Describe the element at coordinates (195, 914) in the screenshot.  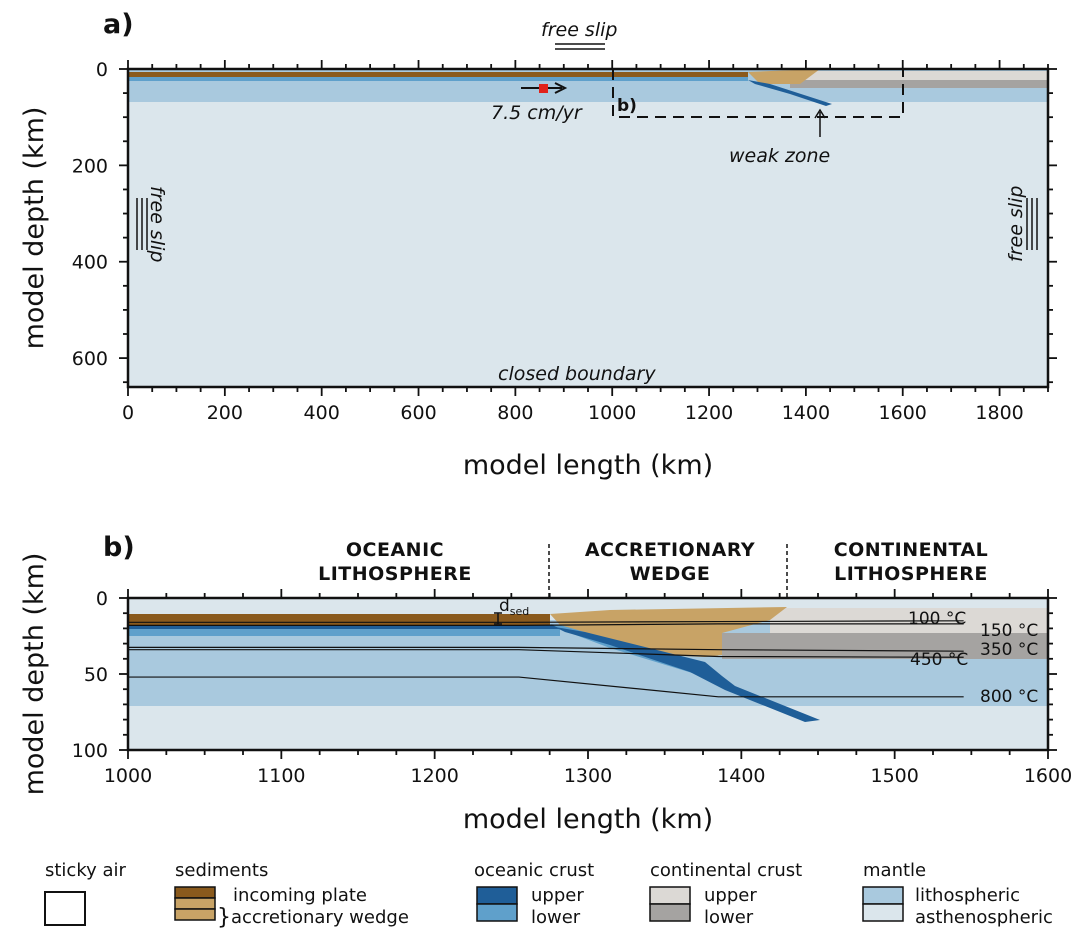
I see `legend-swatch-sed-wedge` at that location.